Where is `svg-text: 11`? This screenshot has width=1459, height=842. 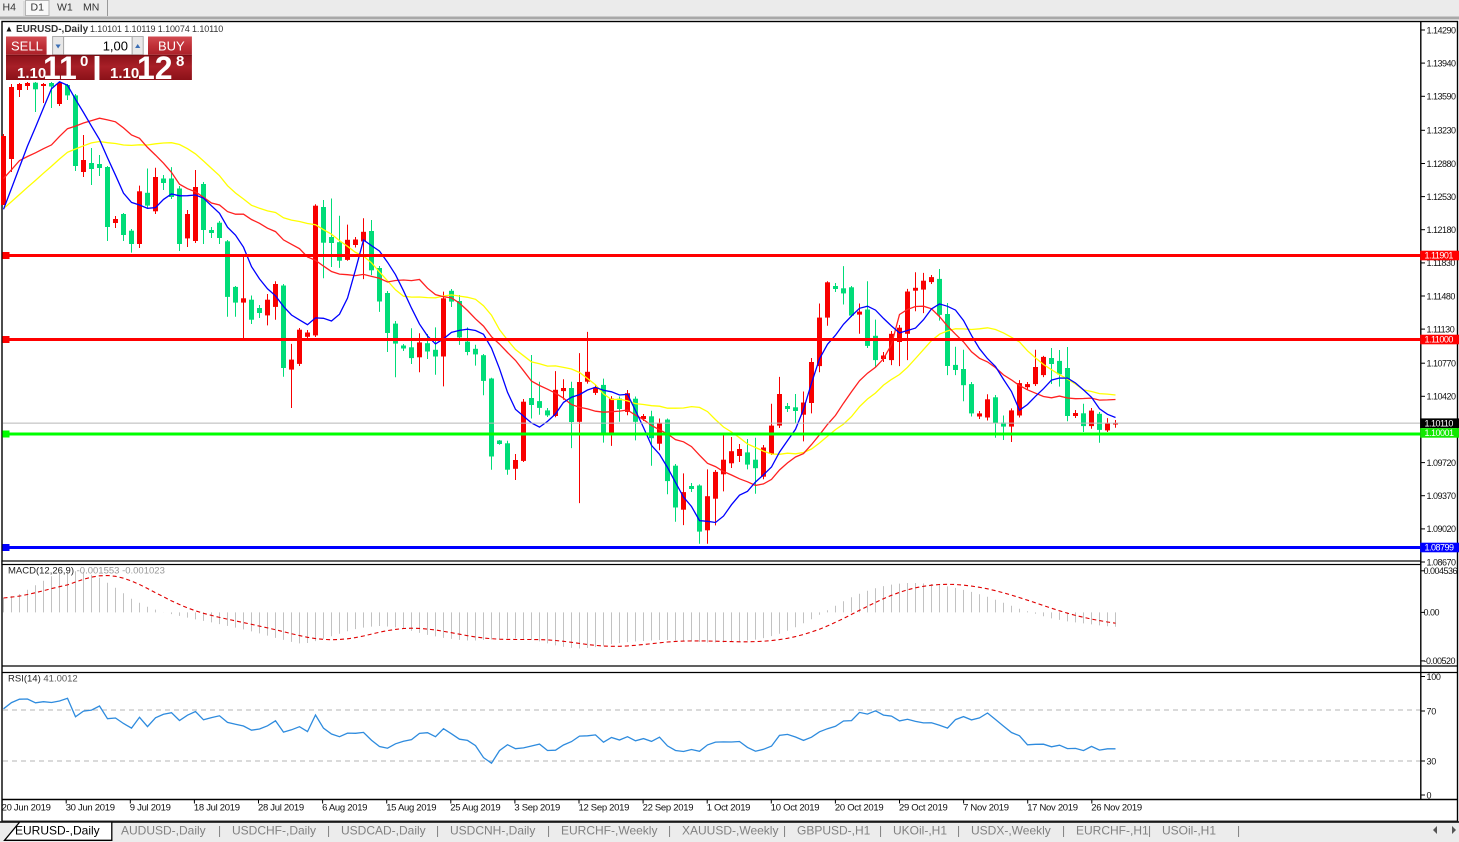 svg-text: 11 is located at coordinates (60, 68).